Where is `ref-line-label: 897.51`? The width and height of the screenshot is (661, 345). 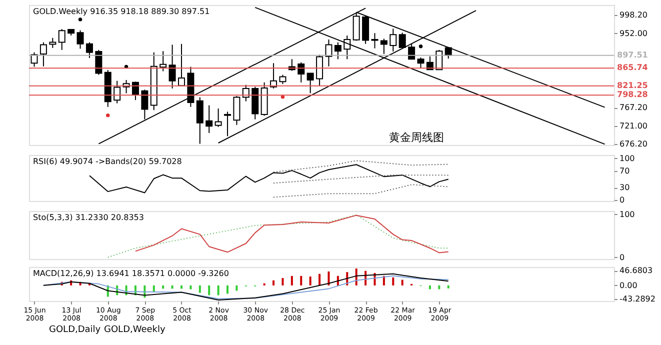
ref-line-label: 897.51 is located at coordinates (632, 55).